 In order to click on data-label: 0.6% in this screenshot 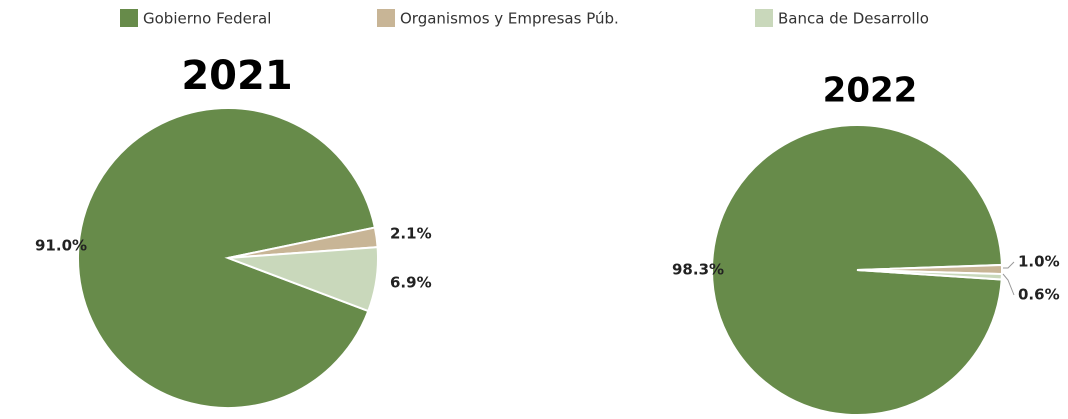, I will do `click(1039, 295)`.